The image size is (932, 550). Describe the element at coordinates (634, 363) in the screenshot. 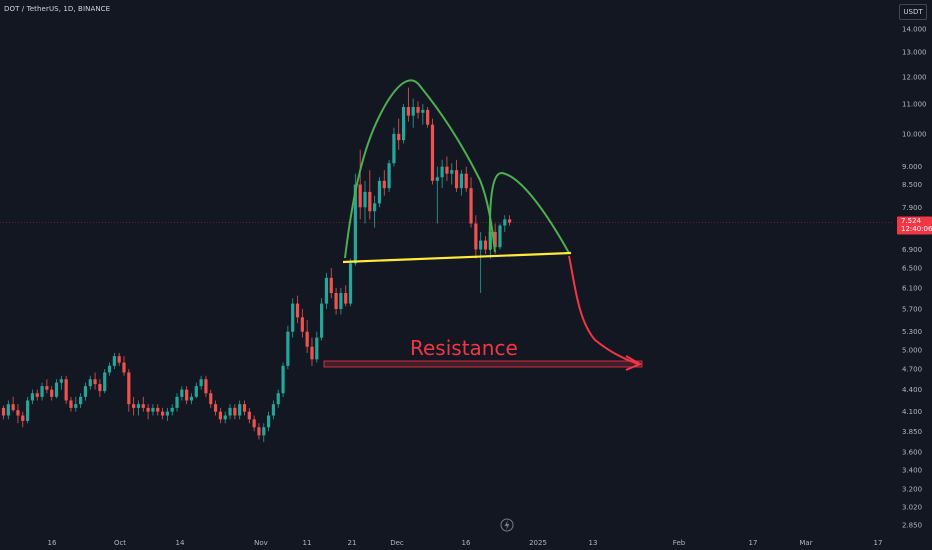

I see `projection-arrow-head` at that location.